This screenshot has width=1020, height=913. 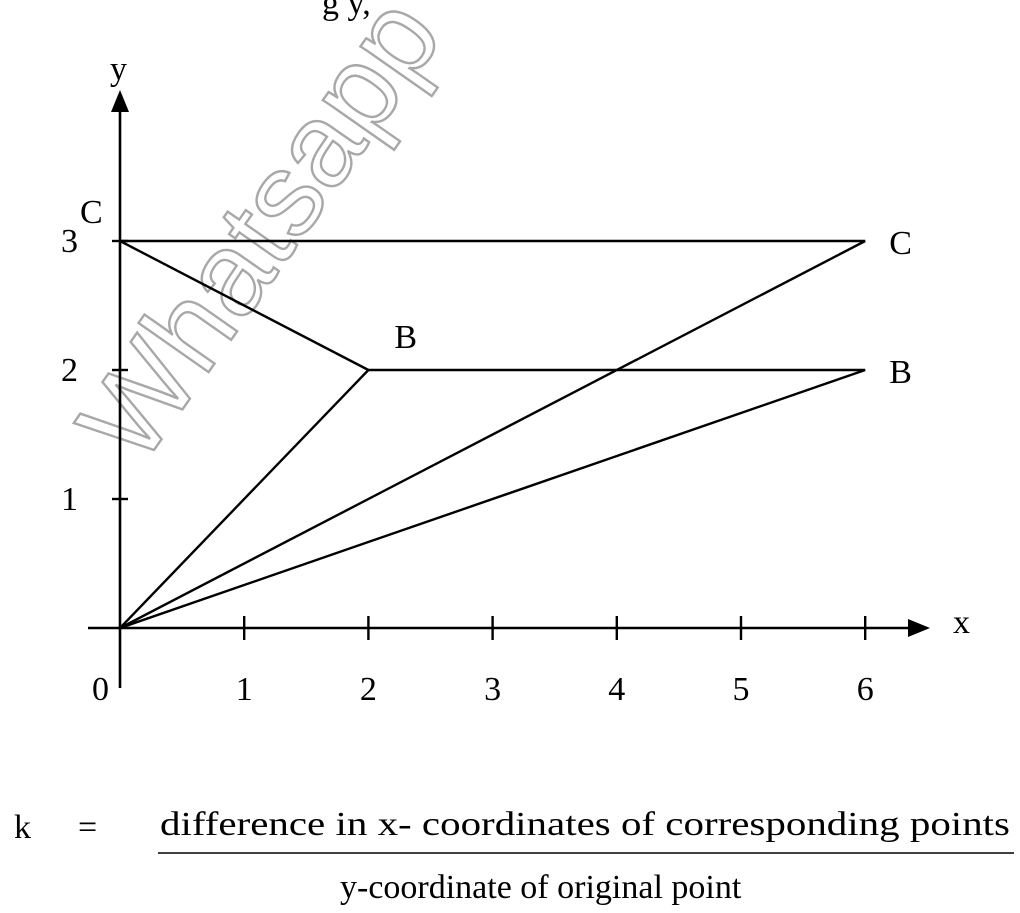 What do you see at coordinates (100, 689) in the screenshot?
I see `origin-label: 0` at bounding box center [100, 689].